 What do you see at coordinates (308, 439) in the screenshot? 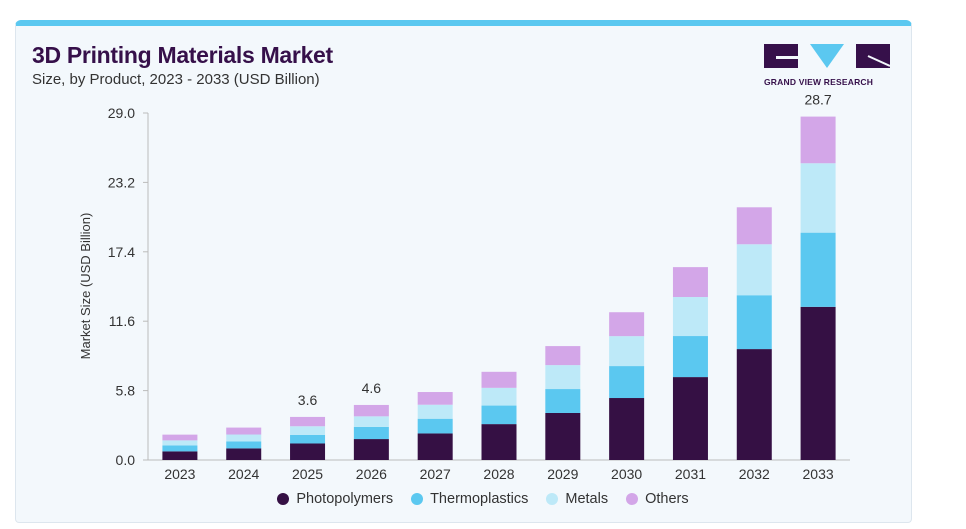
I see `bar-thermoplastics-2025` at bounding box center [308, 439].